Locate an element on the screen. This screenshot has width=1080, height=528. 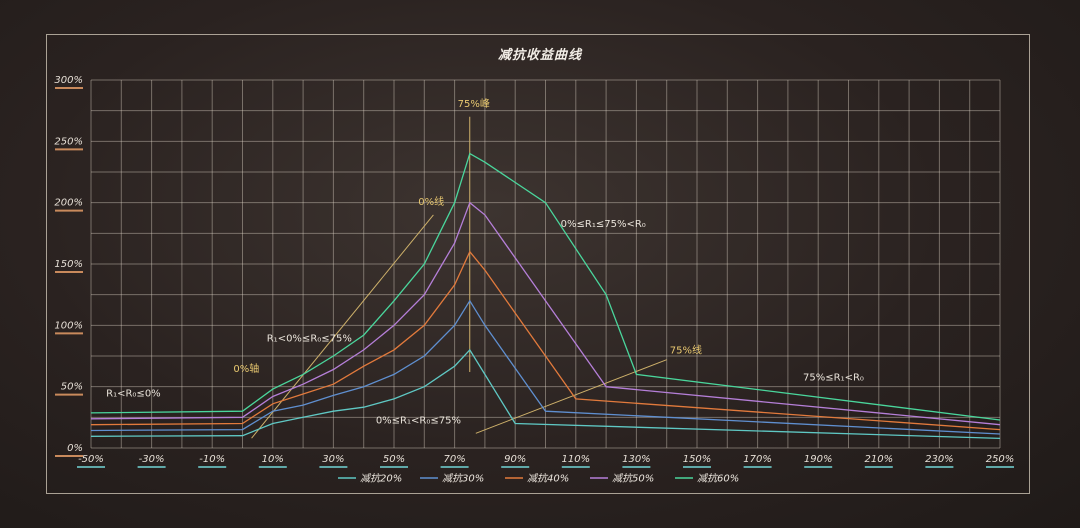
annotation: 0%≤R₁<R₀≤75% is located at coordinates (418, 420).